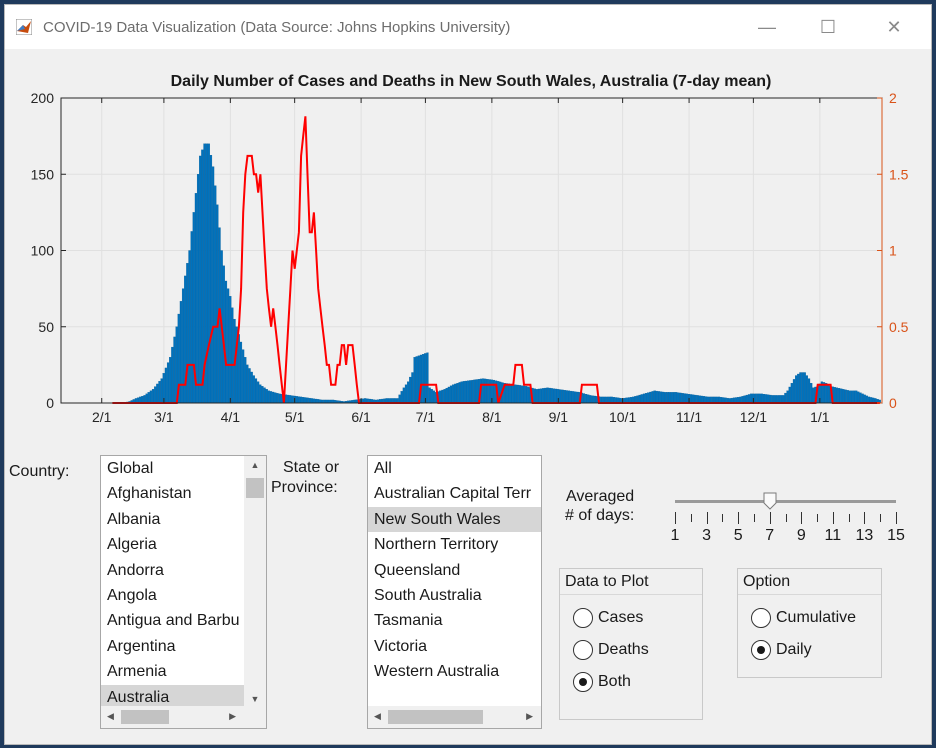 This screenshot has height=748, width=936. Describe the element at coordinates (809, 623) in the screenshot. I see `option-panel: Option Cumulative Daily` at that location.